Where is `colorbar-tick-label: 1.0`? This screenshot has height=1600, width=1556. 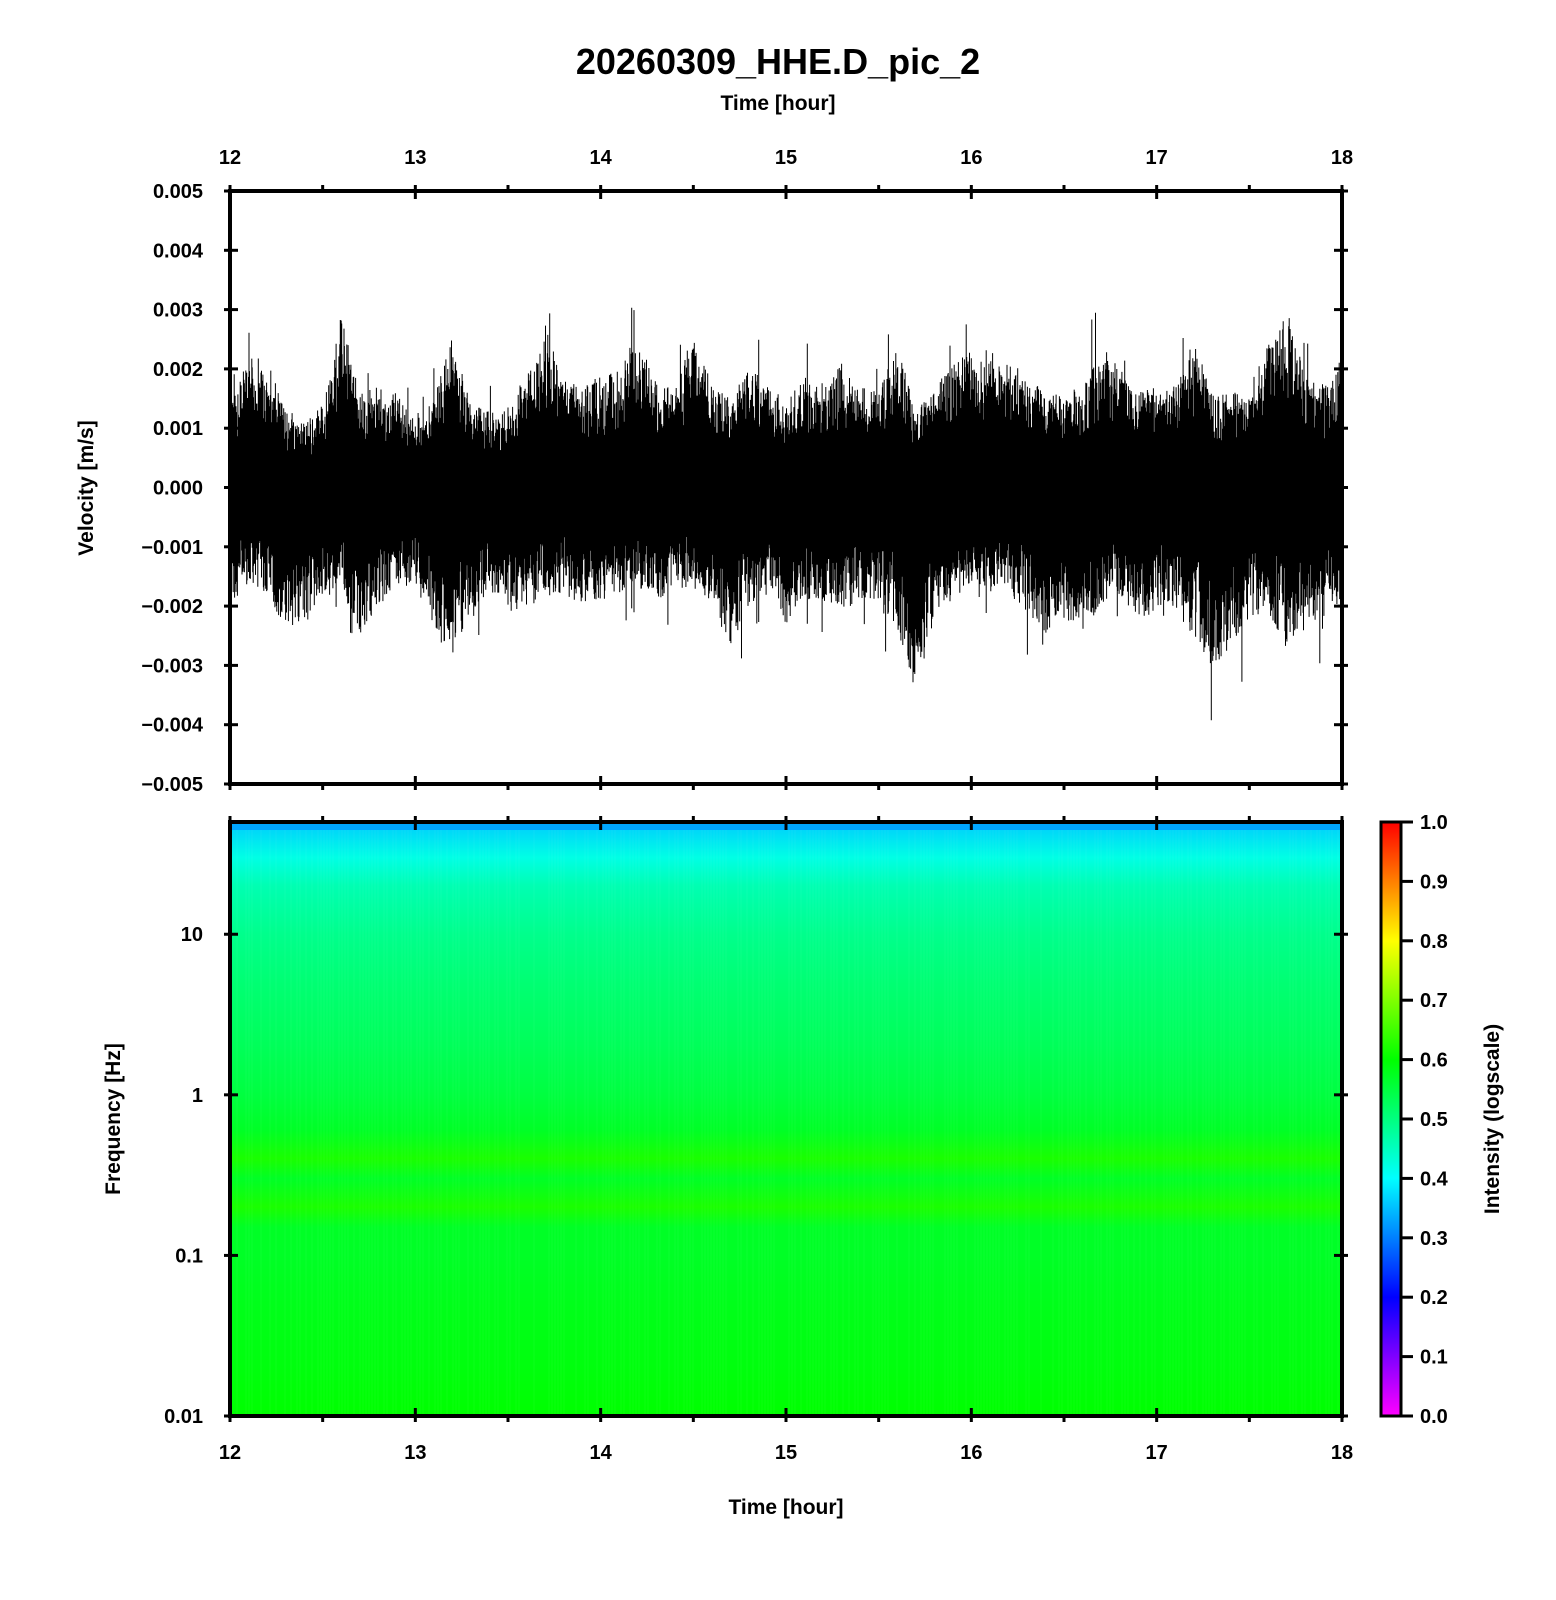
colorbar-tick-label: 1.0 is located at coordinates (1434, 823).